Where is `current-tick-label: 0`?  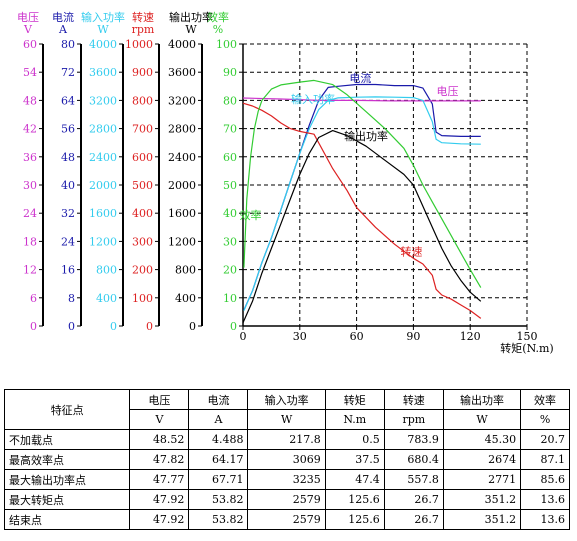 current-tick-label: 0 is located at coordinates (71, 326).